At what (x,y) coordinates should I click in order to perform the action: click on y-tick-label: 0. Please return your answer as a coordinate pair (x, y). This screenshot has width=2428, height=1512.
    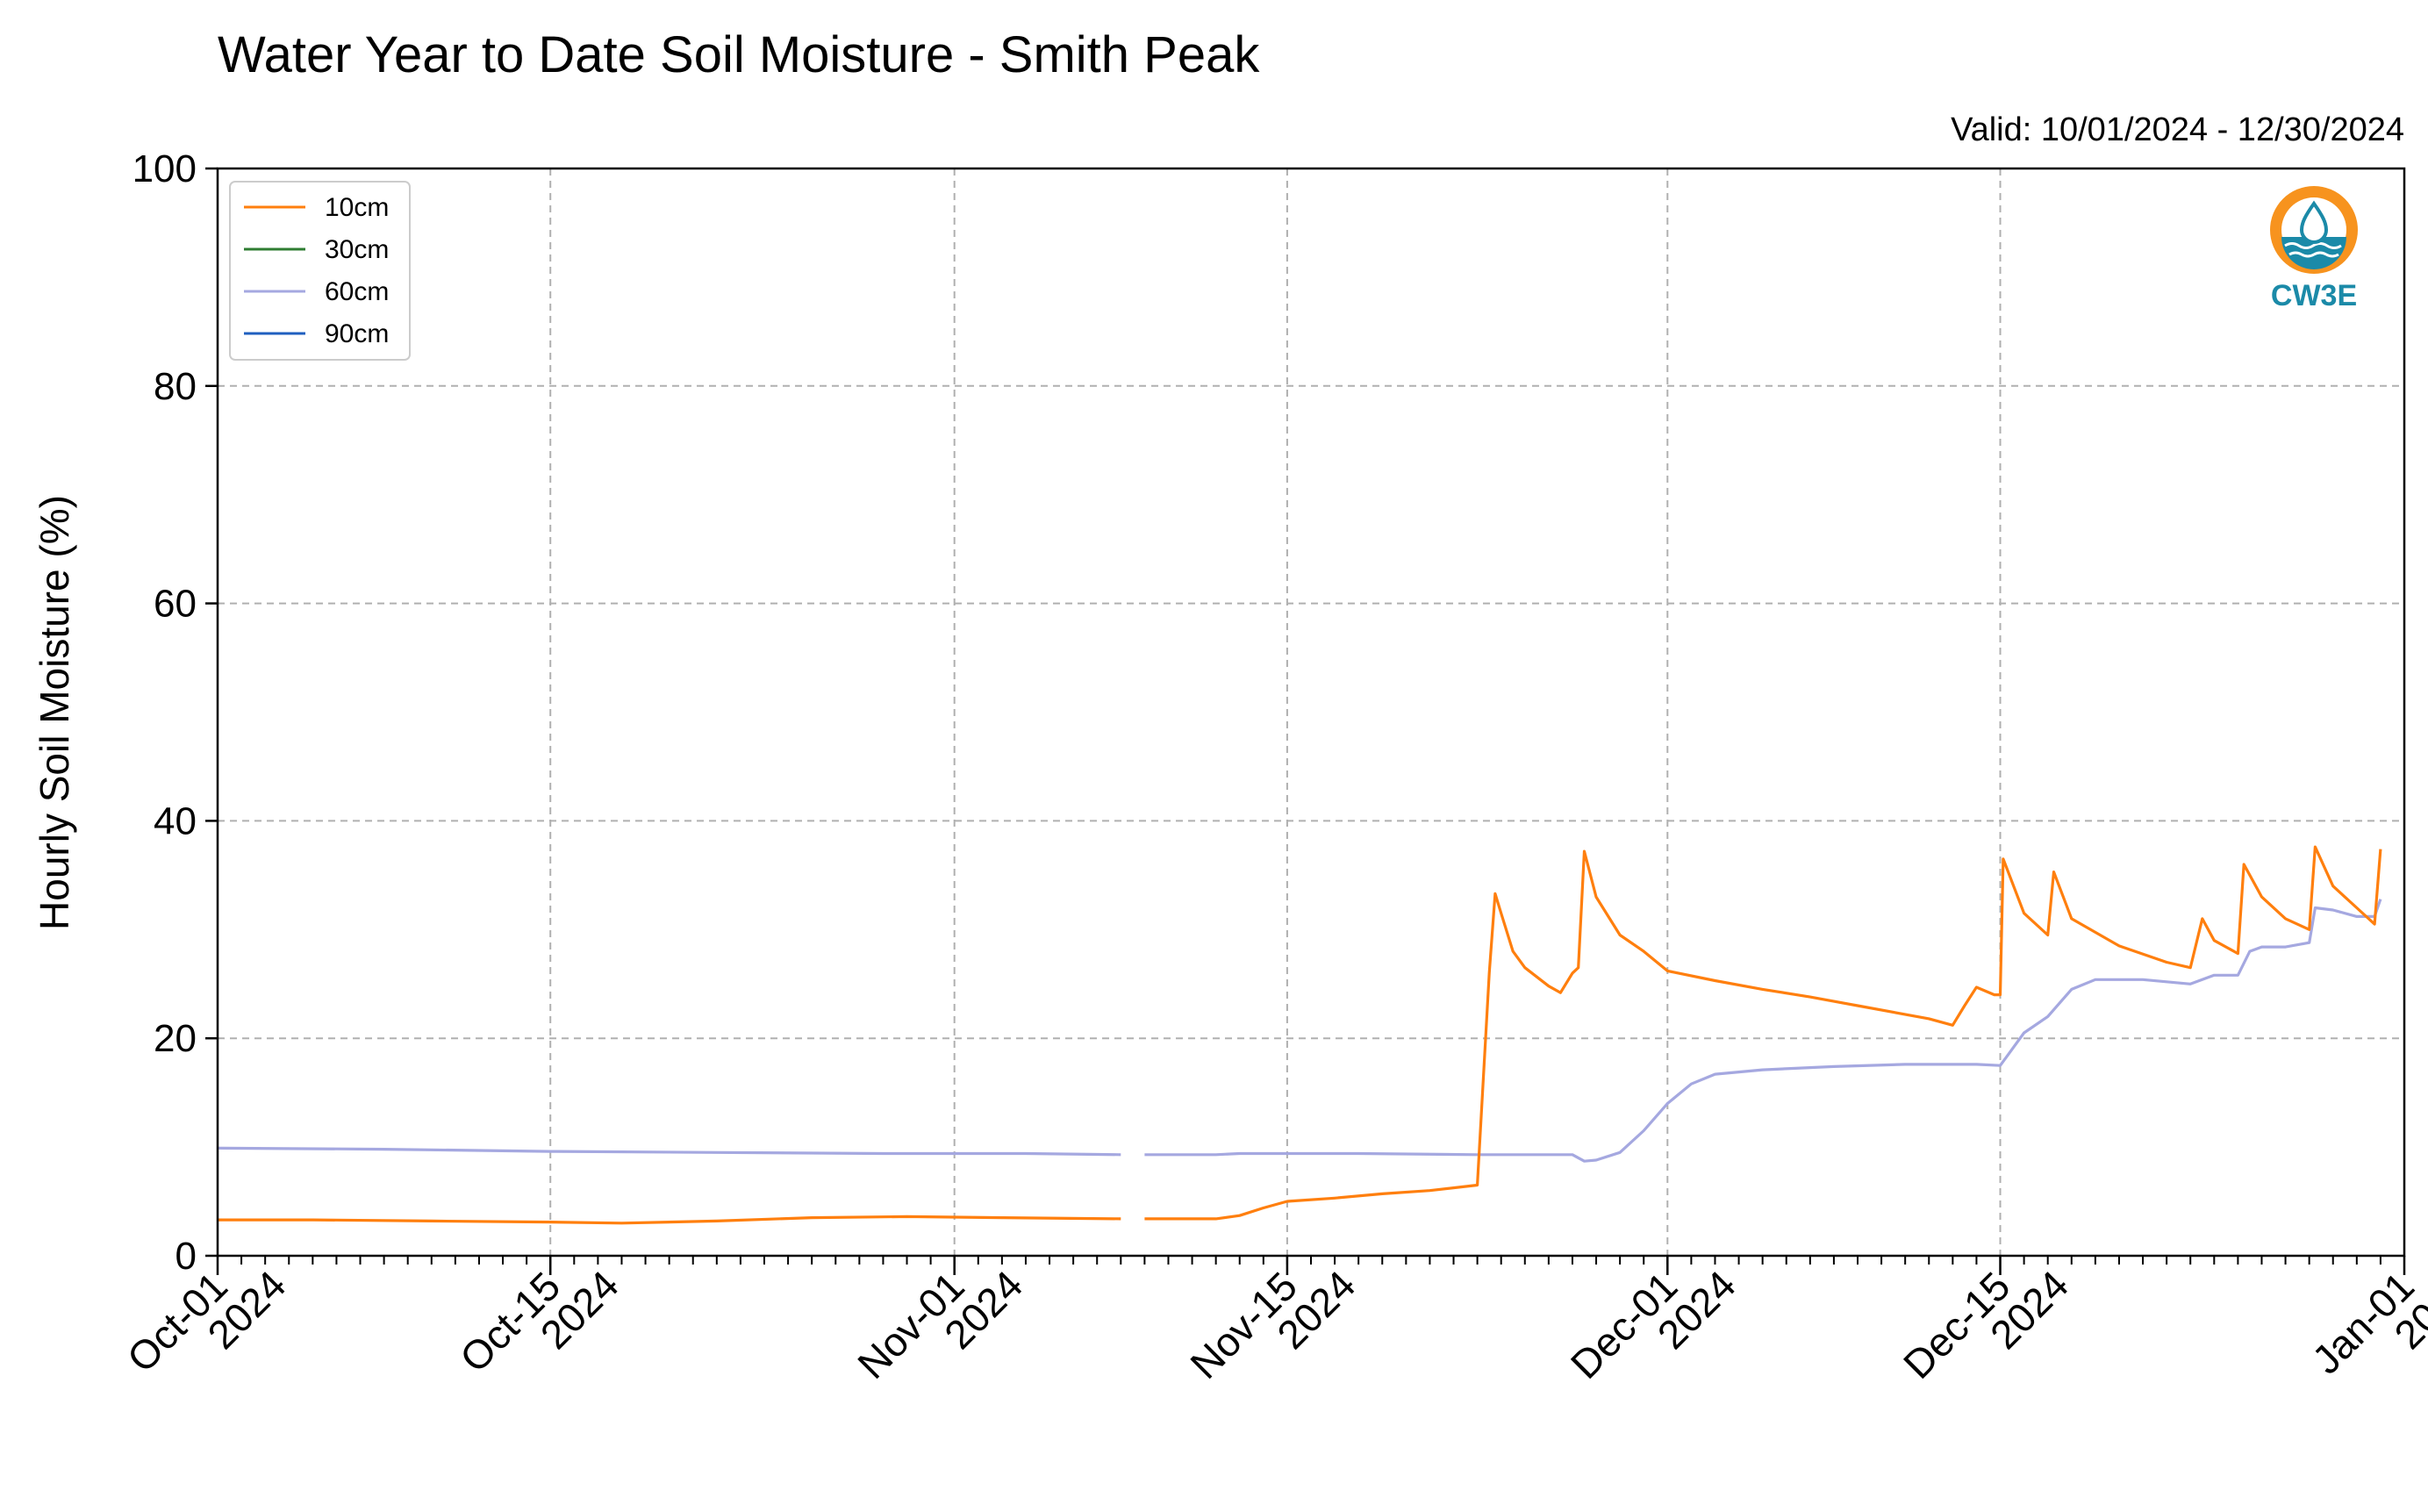
    Looking at the image, I should click on (186, 1257).